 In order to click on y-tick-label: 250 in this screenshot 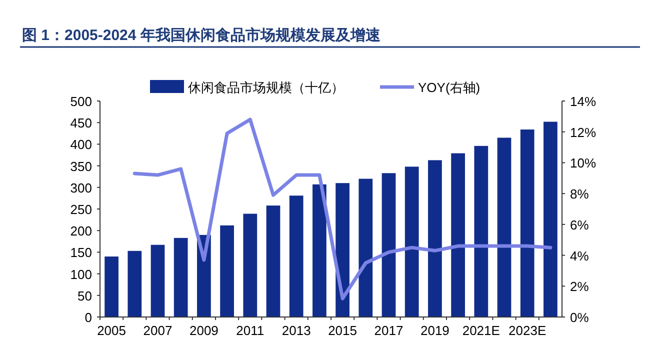, I will do `click(81, 209)`.